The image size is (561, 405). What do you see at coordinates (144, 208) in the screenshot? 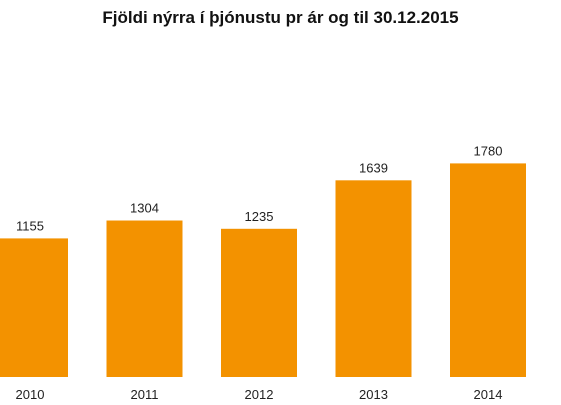
I see `data-label-2011: 1304` at bounding box center [144, 208].